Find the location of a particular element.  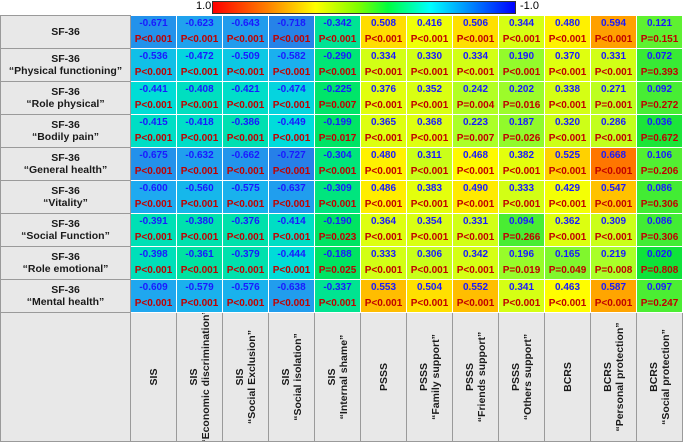

correlation-value: -0.290 is located at coordinates (337, 56).